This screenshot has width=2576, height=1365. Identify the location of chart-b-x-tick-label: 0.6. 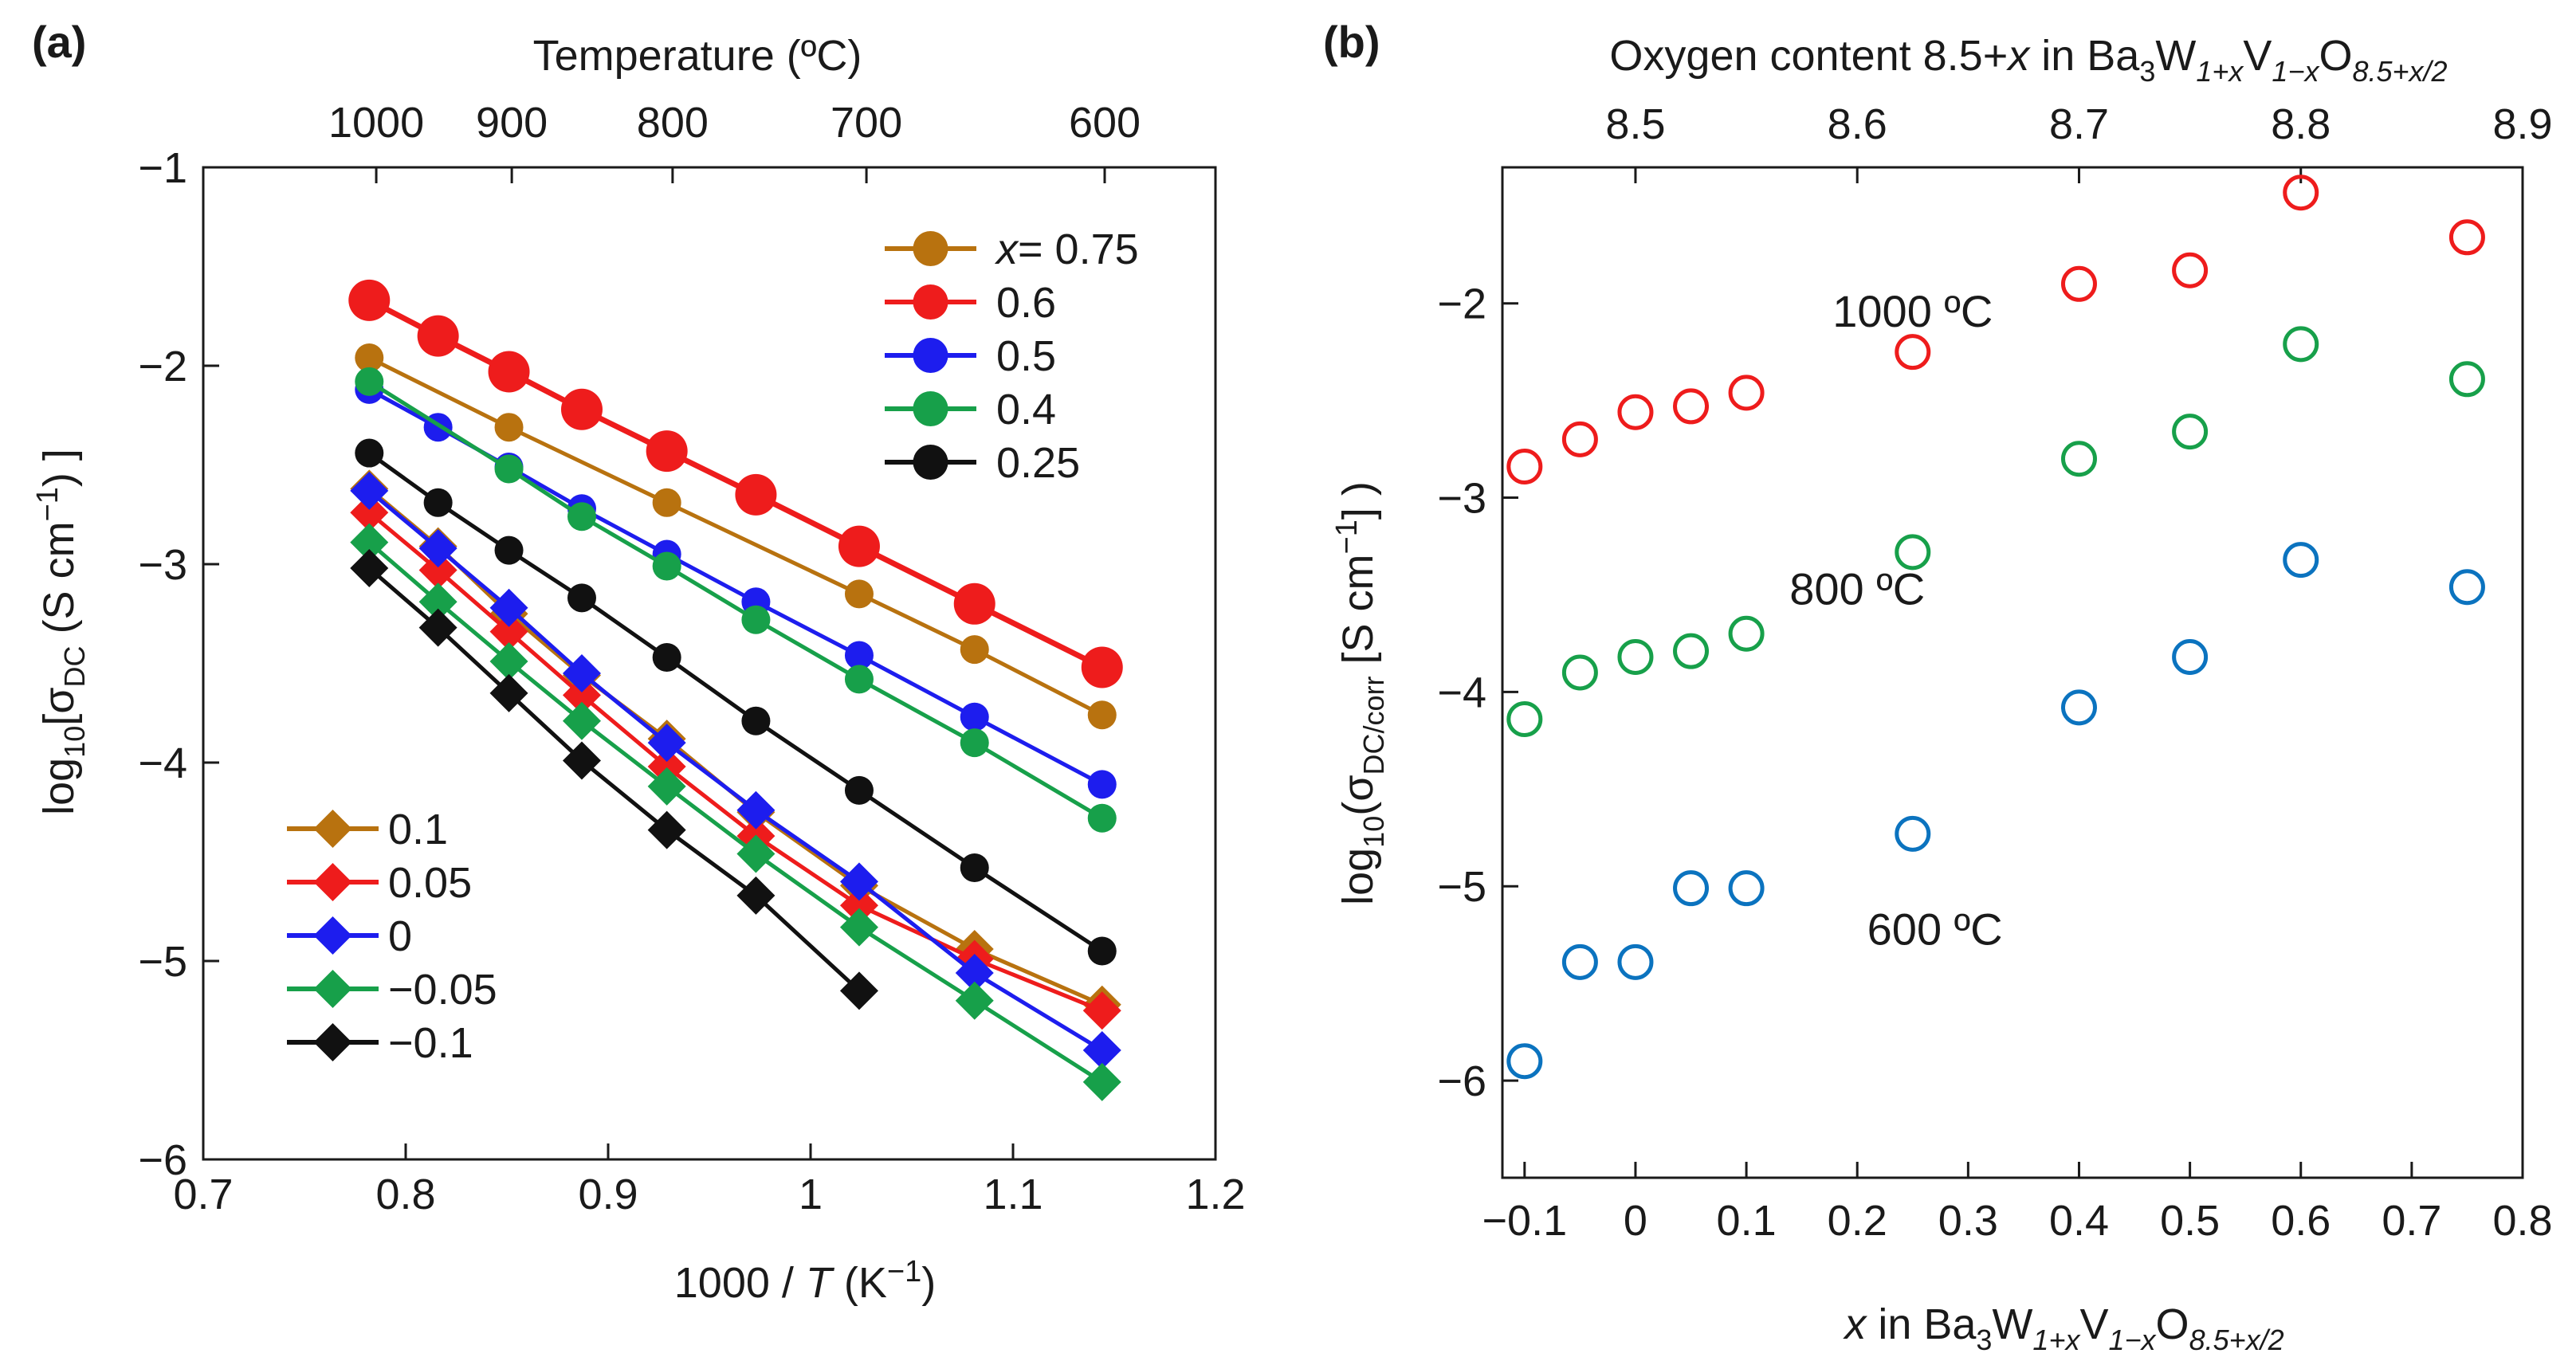
(2301, 1221).